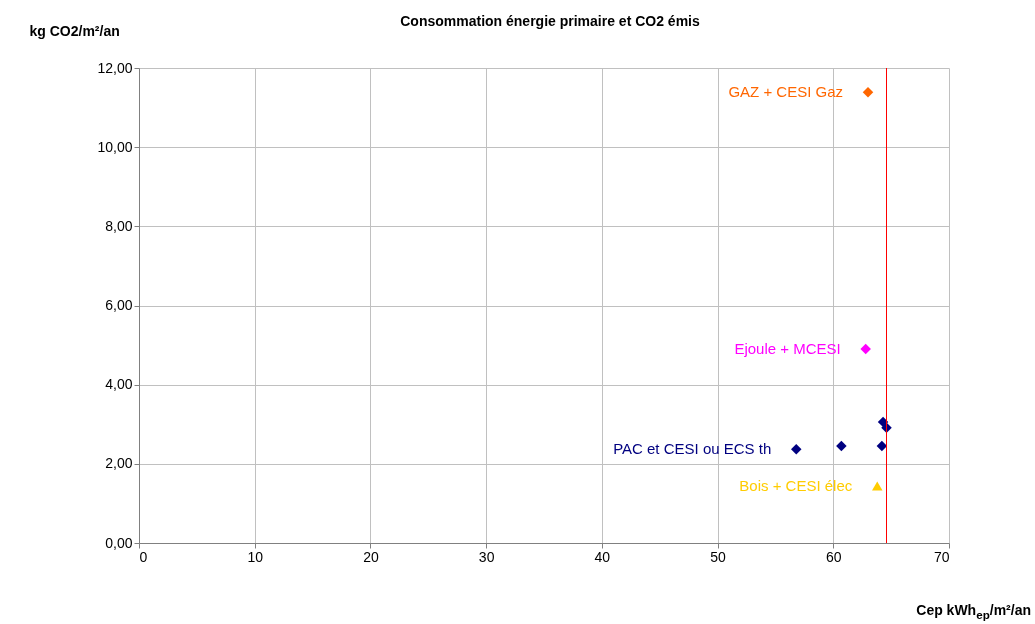 This screenshot has height=624, width=1035. What do you see at coordinates (941, 556) in the screenshot?
I see `x-tick-label: 70` at bounding box center [941, 556].